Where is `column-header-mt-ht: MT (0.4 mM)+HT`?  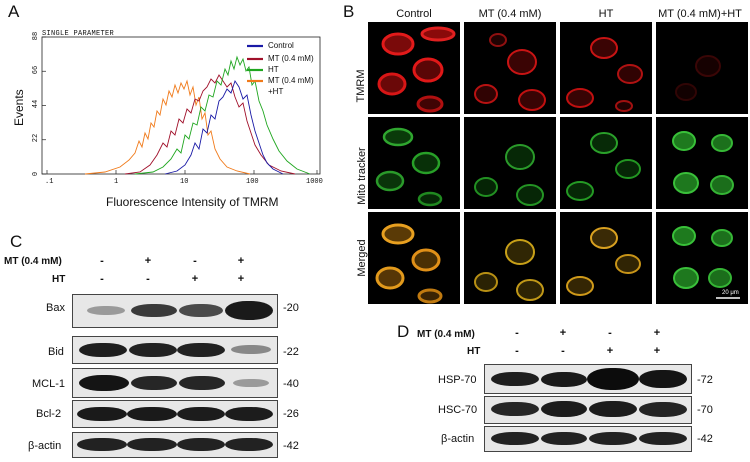 column-header-mt-ht: MT (0.4 mM)+HT is located at coordinates (700, 14).